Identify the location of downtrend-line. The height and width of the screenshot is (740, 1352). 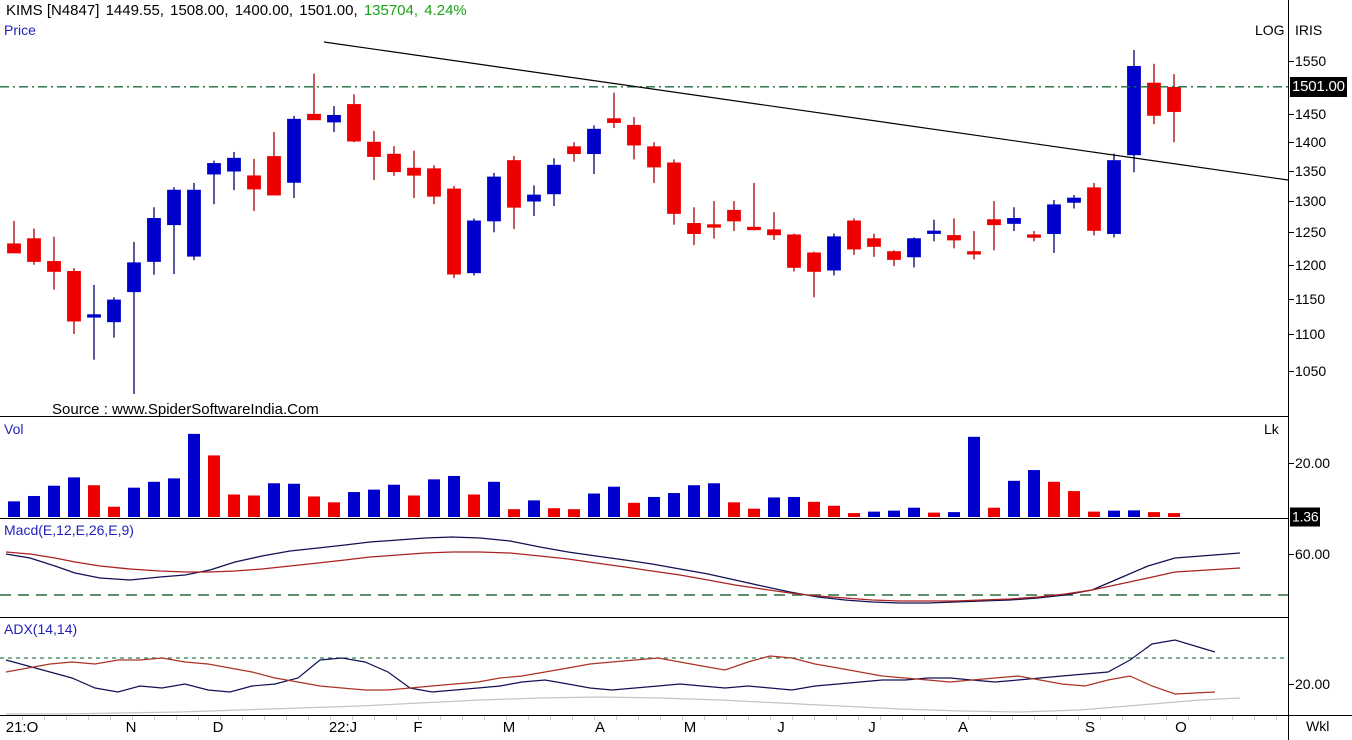
(806, 111).